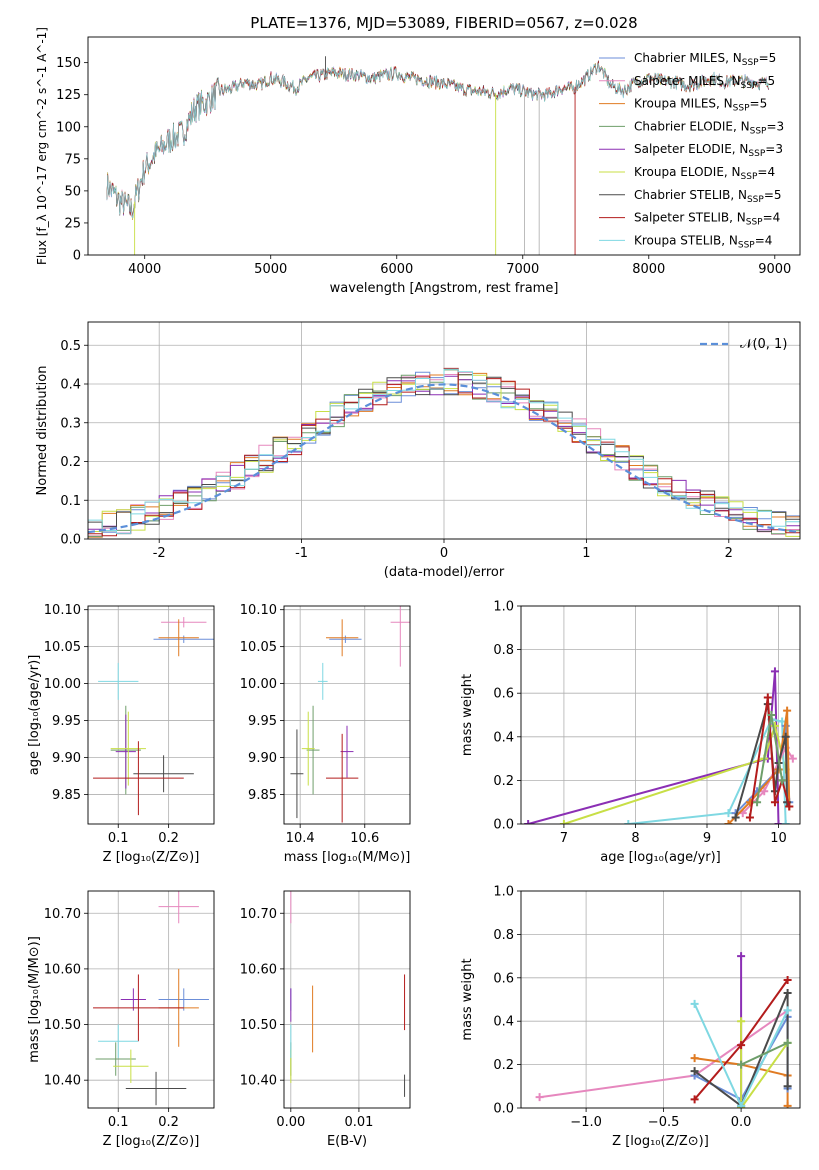 The height and width of the screenshot is (1170, 819). What do you see at coordinates (68, 95) in the screenshot?
I see `y-tick-label: 125` at bounding box center [68, 95].